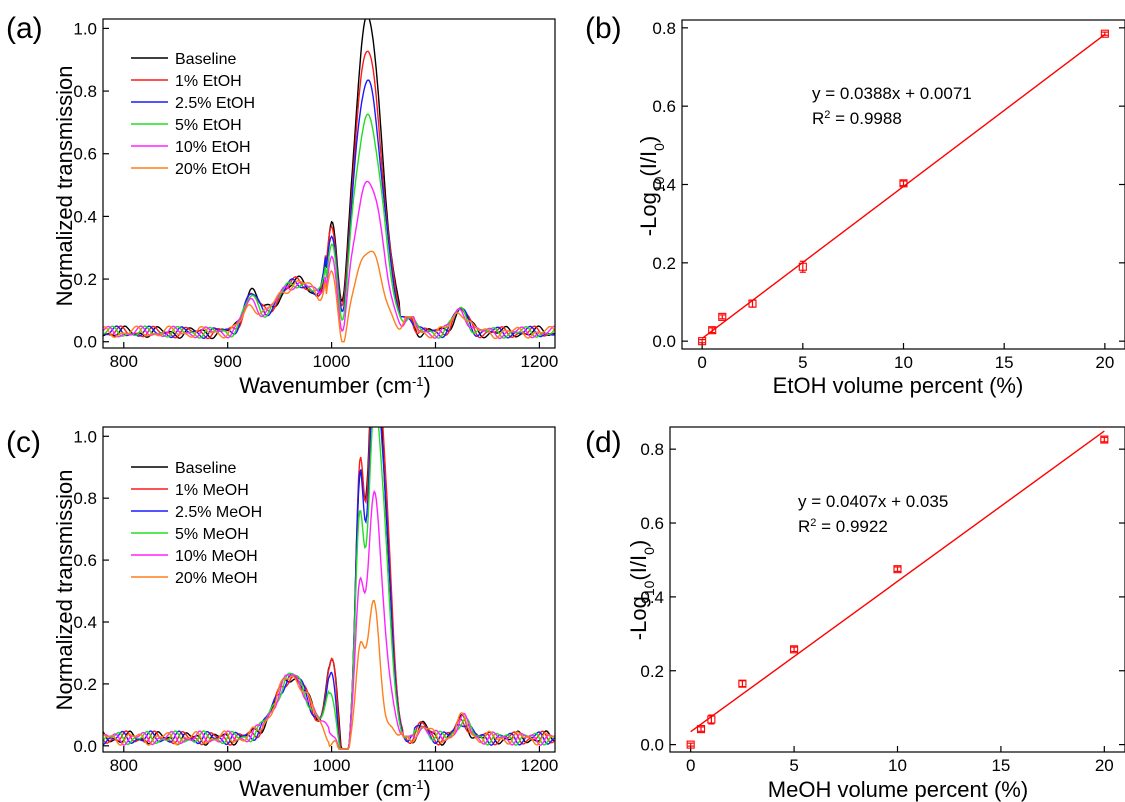  I want to click on panel-c-xlabel: Wavenumber (cm-1), so click(335, 788).